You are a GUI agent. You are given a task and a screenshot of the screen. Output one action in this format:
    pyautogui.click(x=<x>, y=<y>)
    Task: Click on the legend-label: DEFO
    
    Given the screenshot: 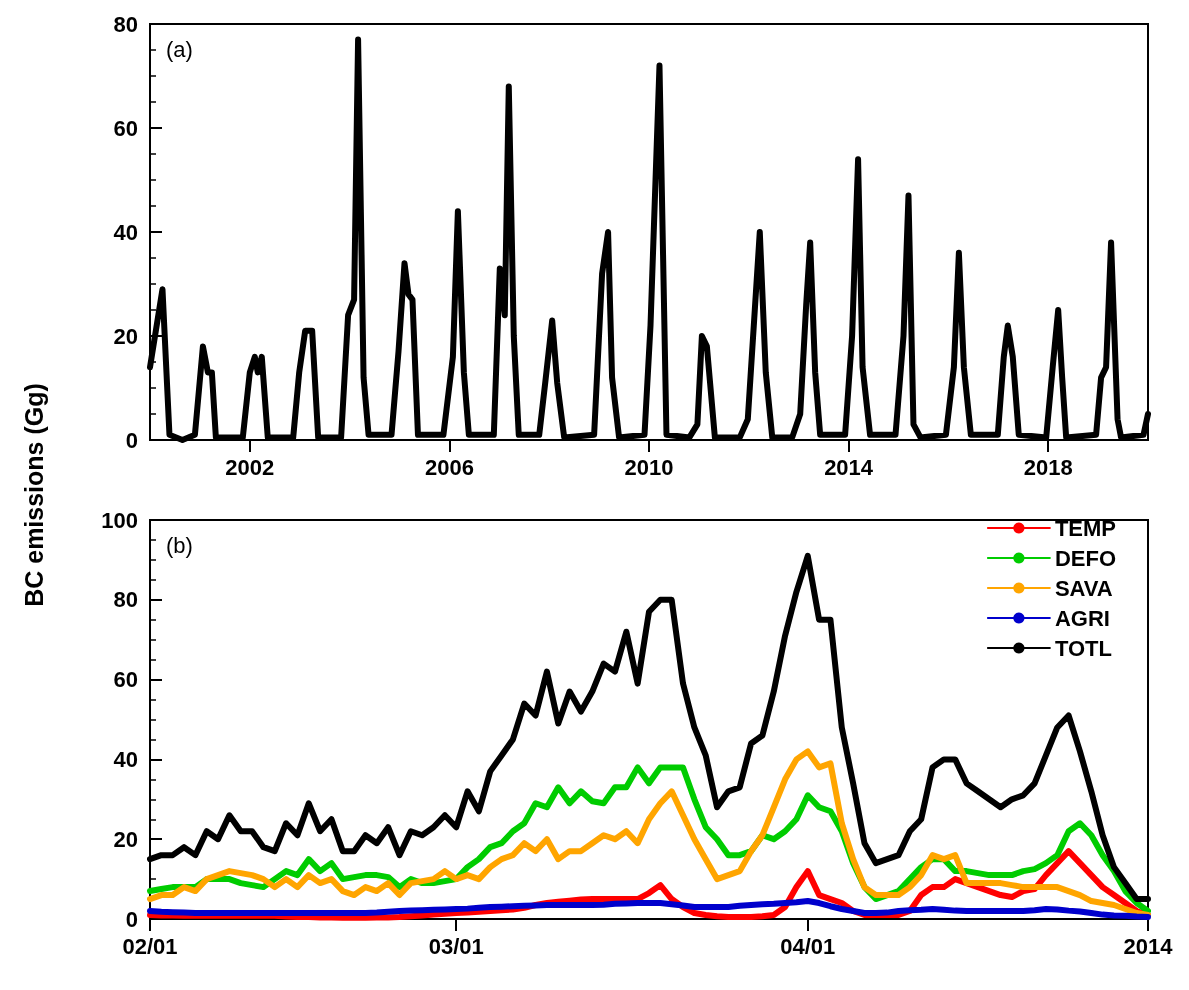 What is the action you would take?
    pyautogui.click(x=1085, y=558)
    